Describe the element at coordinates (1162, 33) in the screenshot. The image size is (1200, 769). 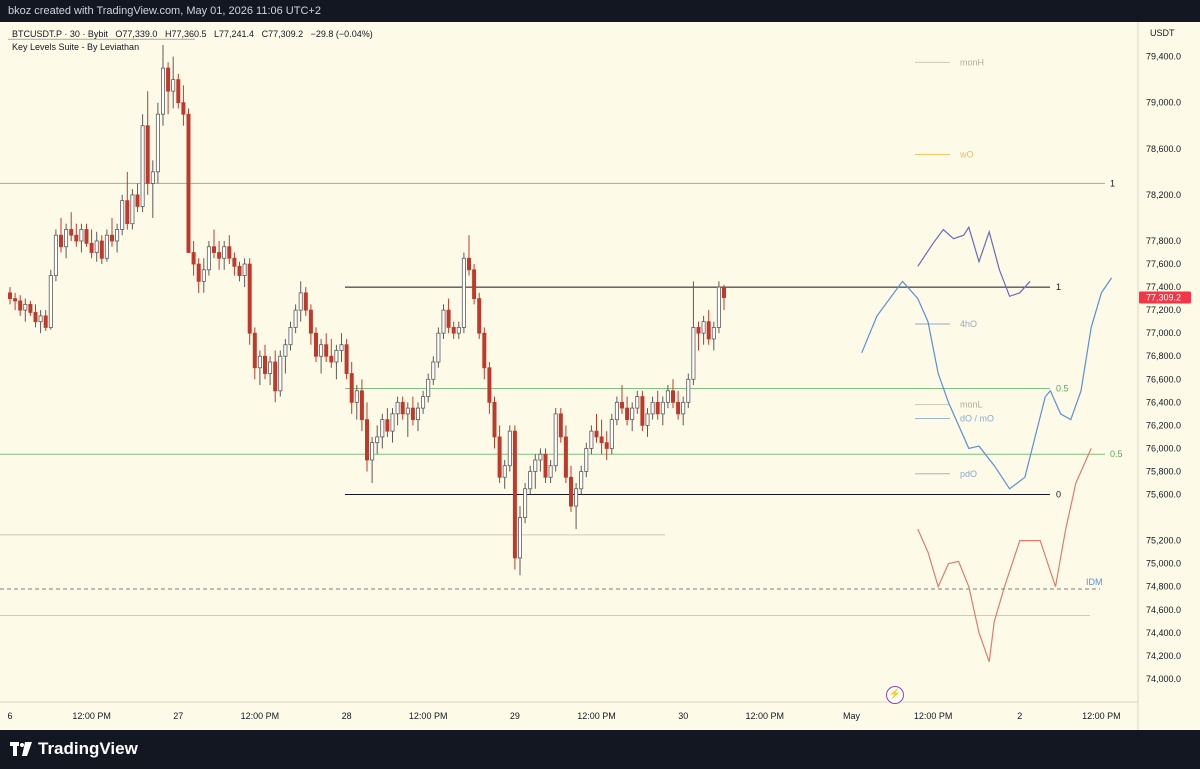
I see `currency-label: USDT` at that location.